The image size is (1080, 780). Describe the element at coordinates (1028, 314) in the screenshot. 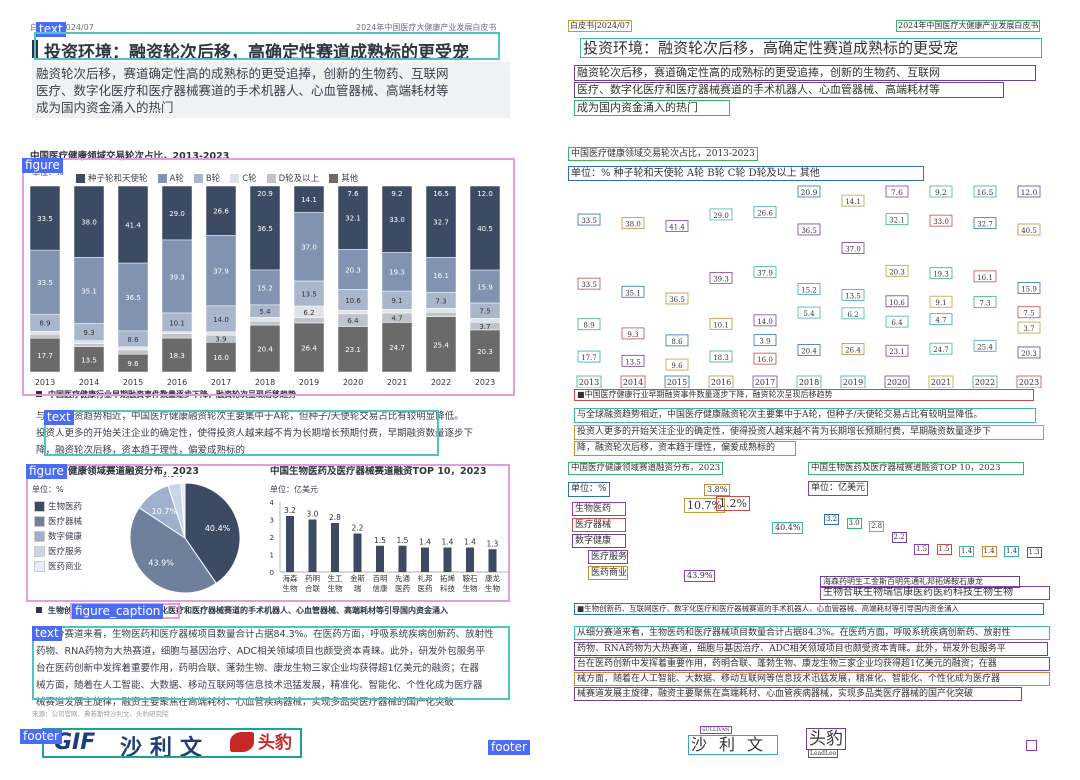

I see `ocr-value-text: 7.5` at that location.